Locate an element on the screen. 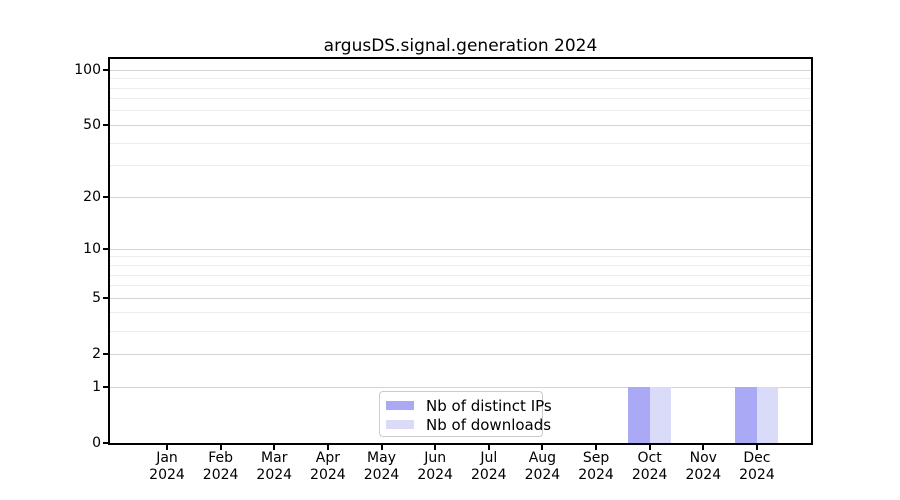 This screenshot has width=900, height=500. legend-item-label: Nb of downloads is located at coordinates (489, 424).